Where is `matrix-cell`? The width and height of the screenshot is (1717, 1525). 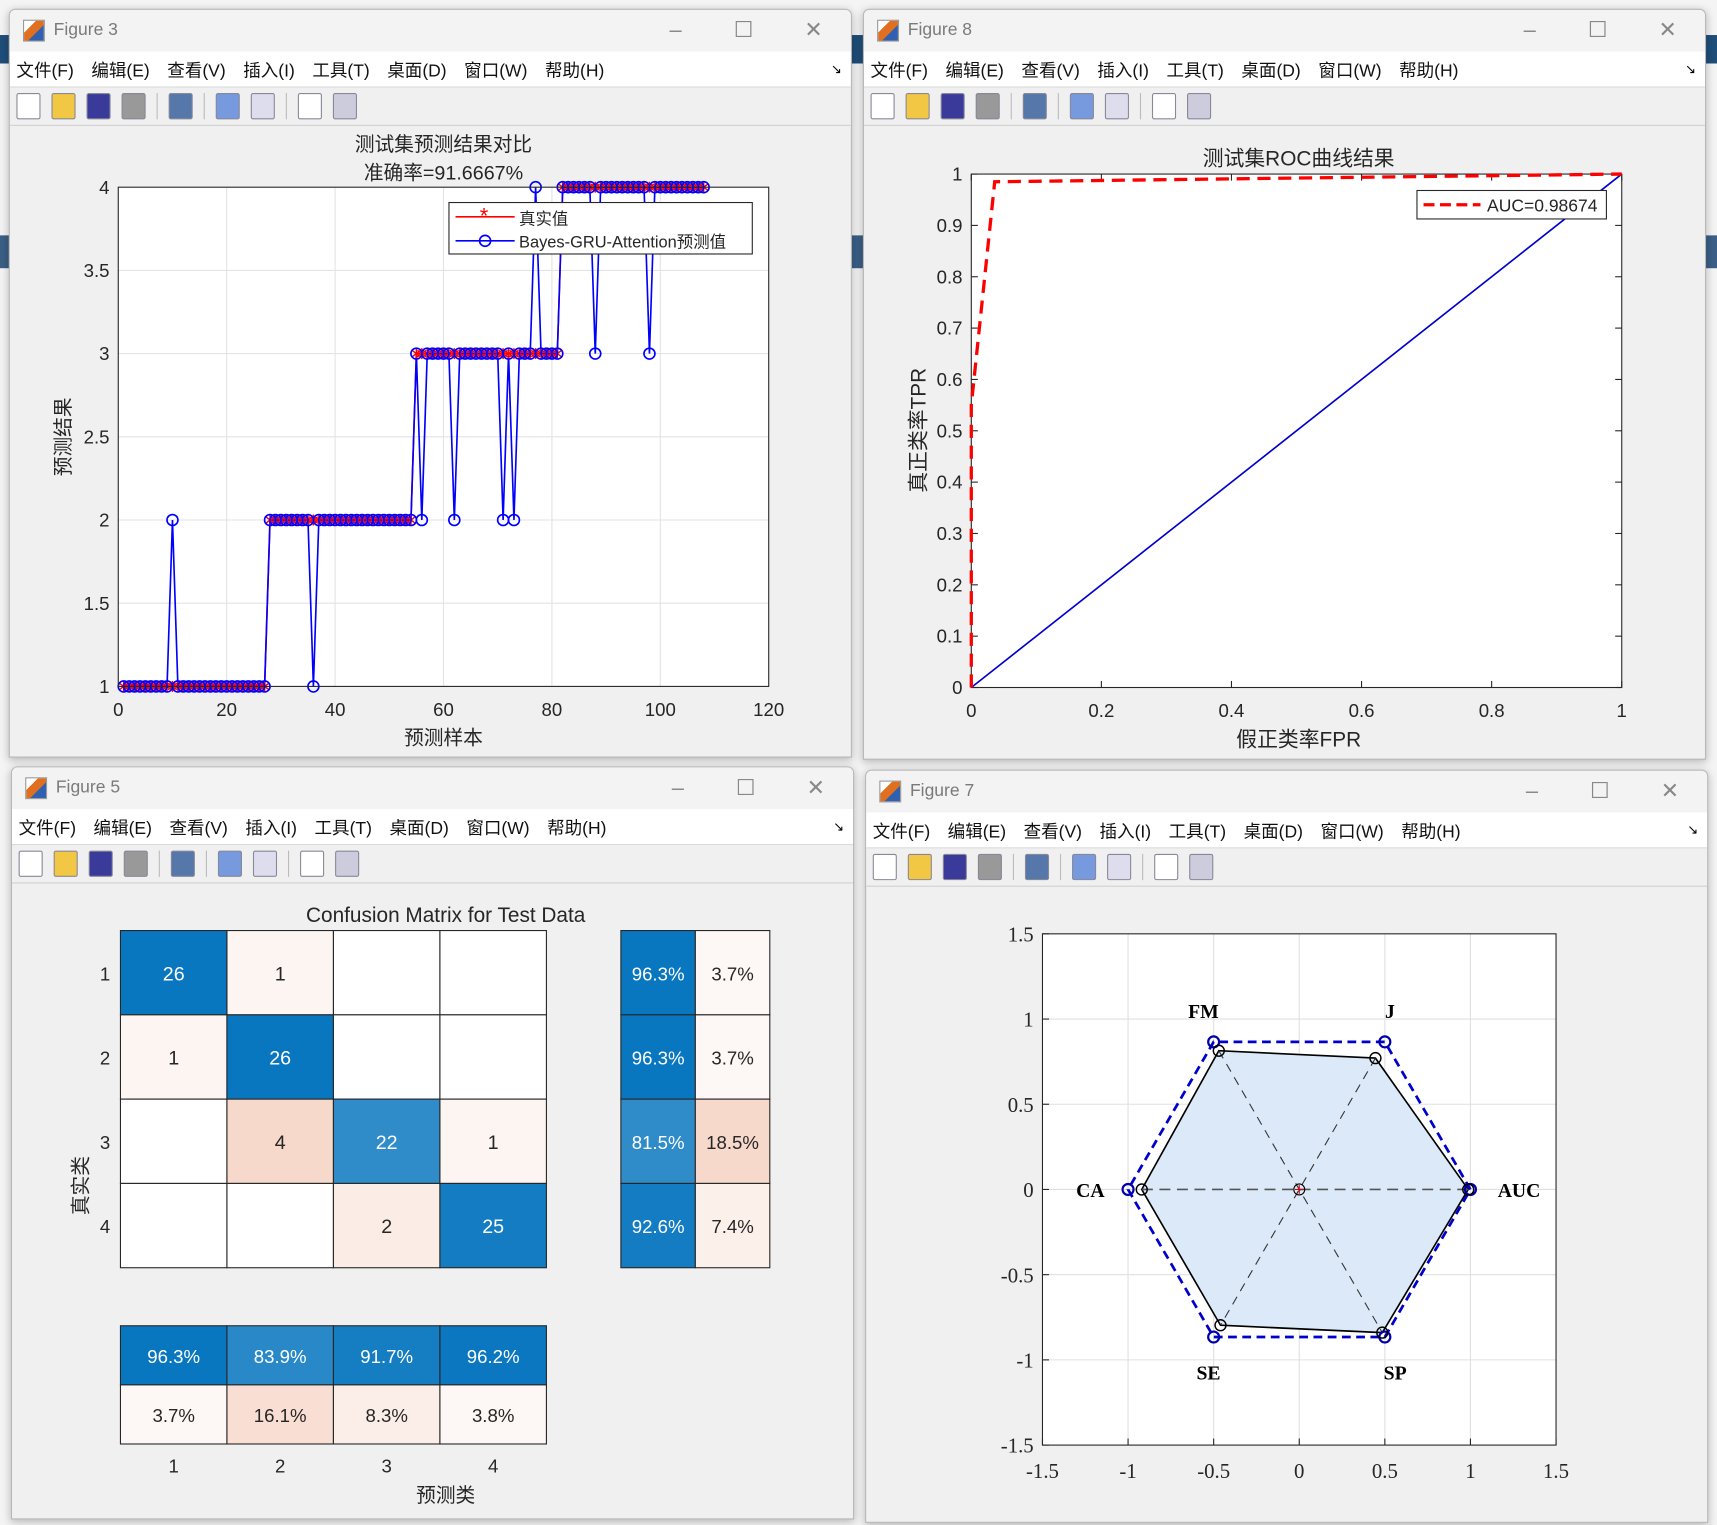 matrix-cell is located at coordinates (173, 1225).